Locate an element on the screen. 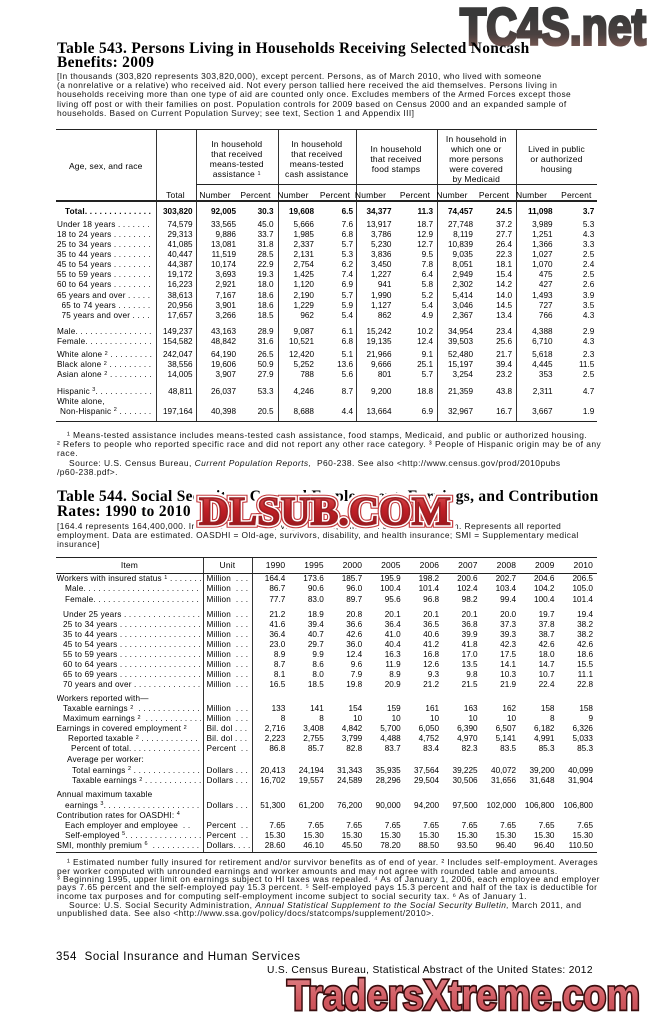 The width and height of the screenshot is (652, 1024). svg-text: TC4S.net is located at coordinates (553, 26).